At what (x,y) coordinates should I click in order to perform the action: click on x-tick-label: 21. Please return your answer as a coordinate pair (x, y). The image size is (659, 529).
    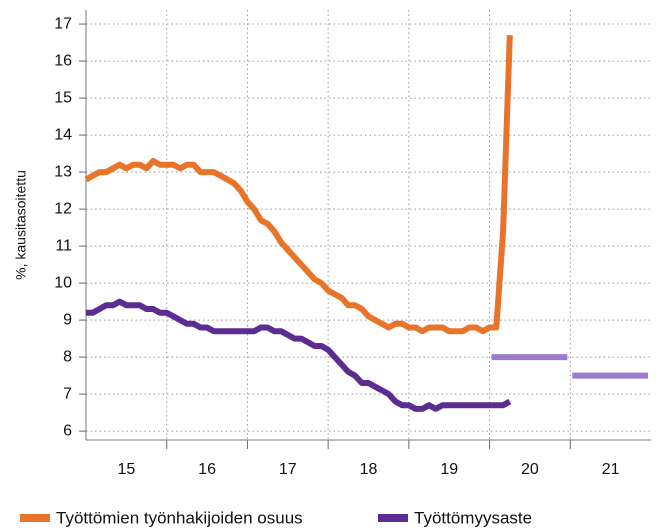
    Looking at the image, I should click on (611, 469).